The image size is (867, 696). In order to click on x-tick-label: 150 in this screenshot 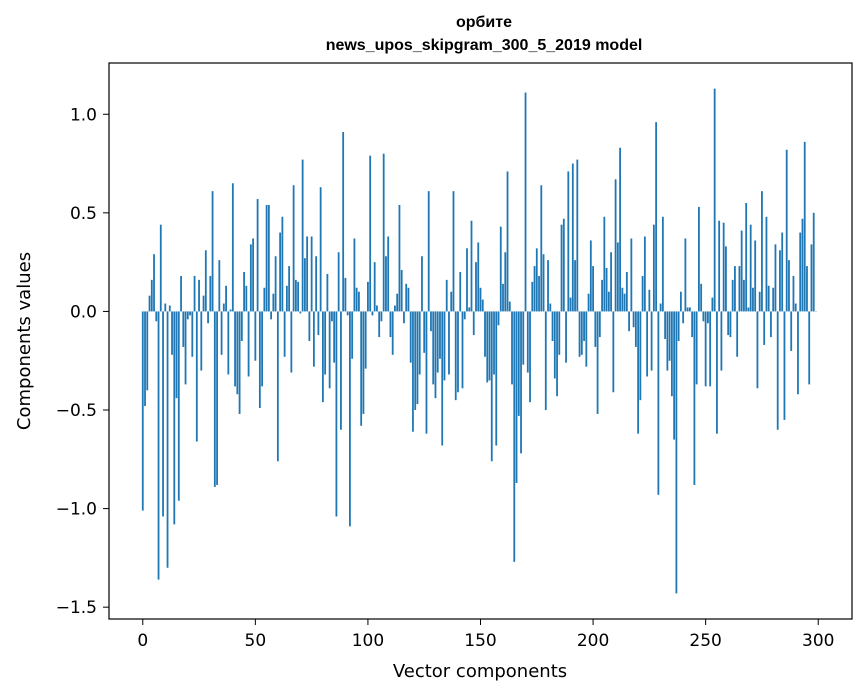, I will do `click(480, 641)`.